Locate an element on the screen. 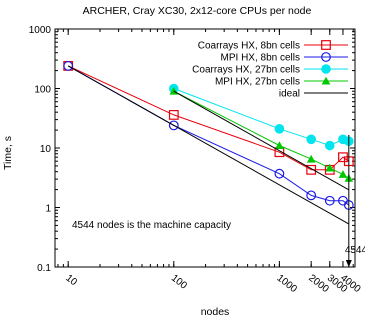 Image resolution: width=365 pixels, height=320 pixels. legend-label: Coarrays HX, 27bn cells is located at coordinates (246, 70).